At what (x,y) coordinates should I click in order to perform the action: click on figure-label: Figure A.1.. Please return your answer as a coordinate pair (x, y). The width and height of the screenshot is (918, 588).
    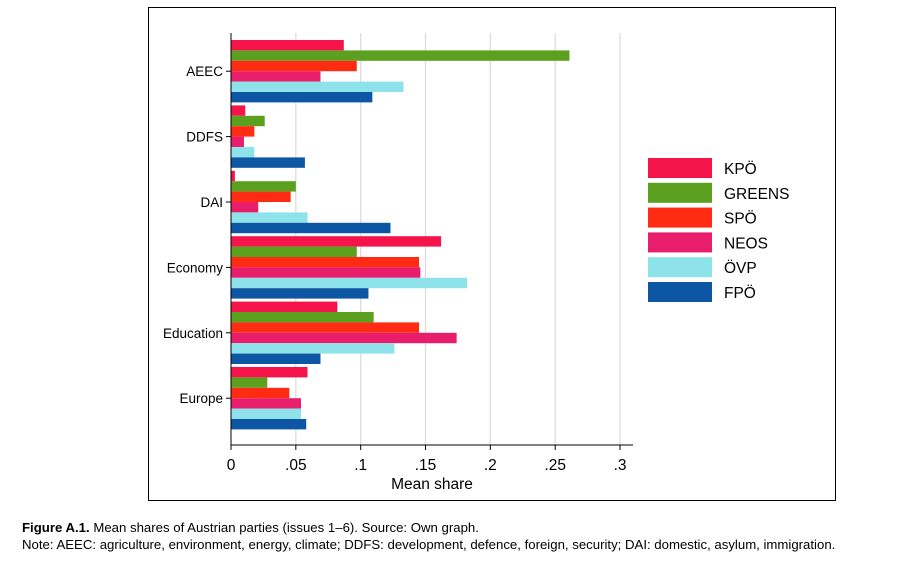
    Looking at the image, I should click on (56, 527).